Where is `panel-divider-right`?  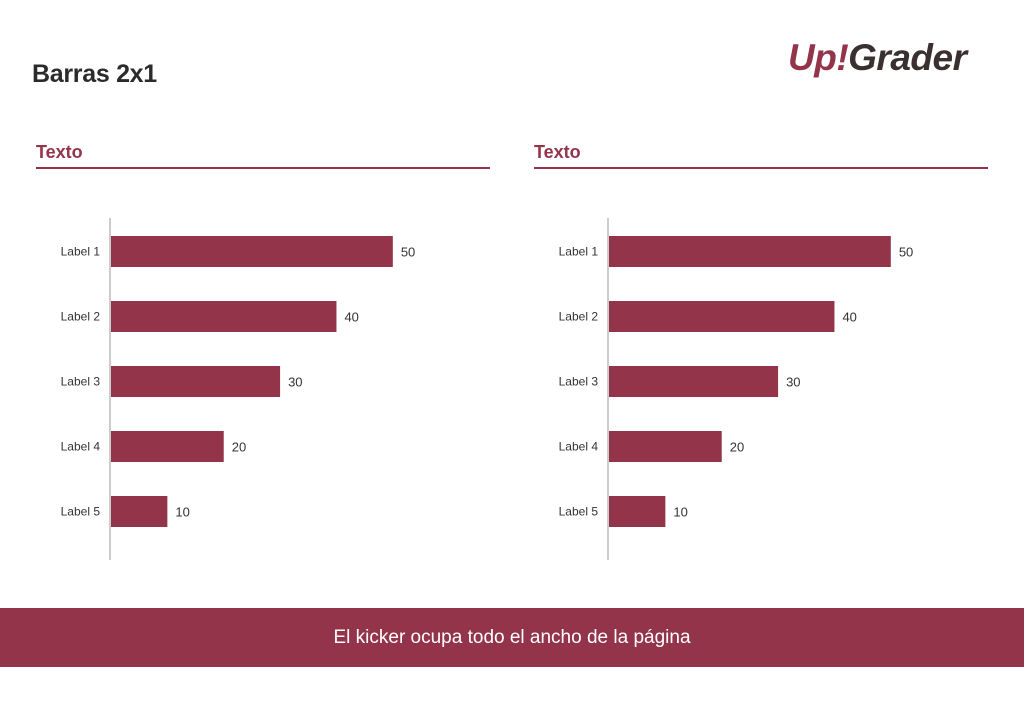 panel-divider-right is located at coordinates (761, 168).